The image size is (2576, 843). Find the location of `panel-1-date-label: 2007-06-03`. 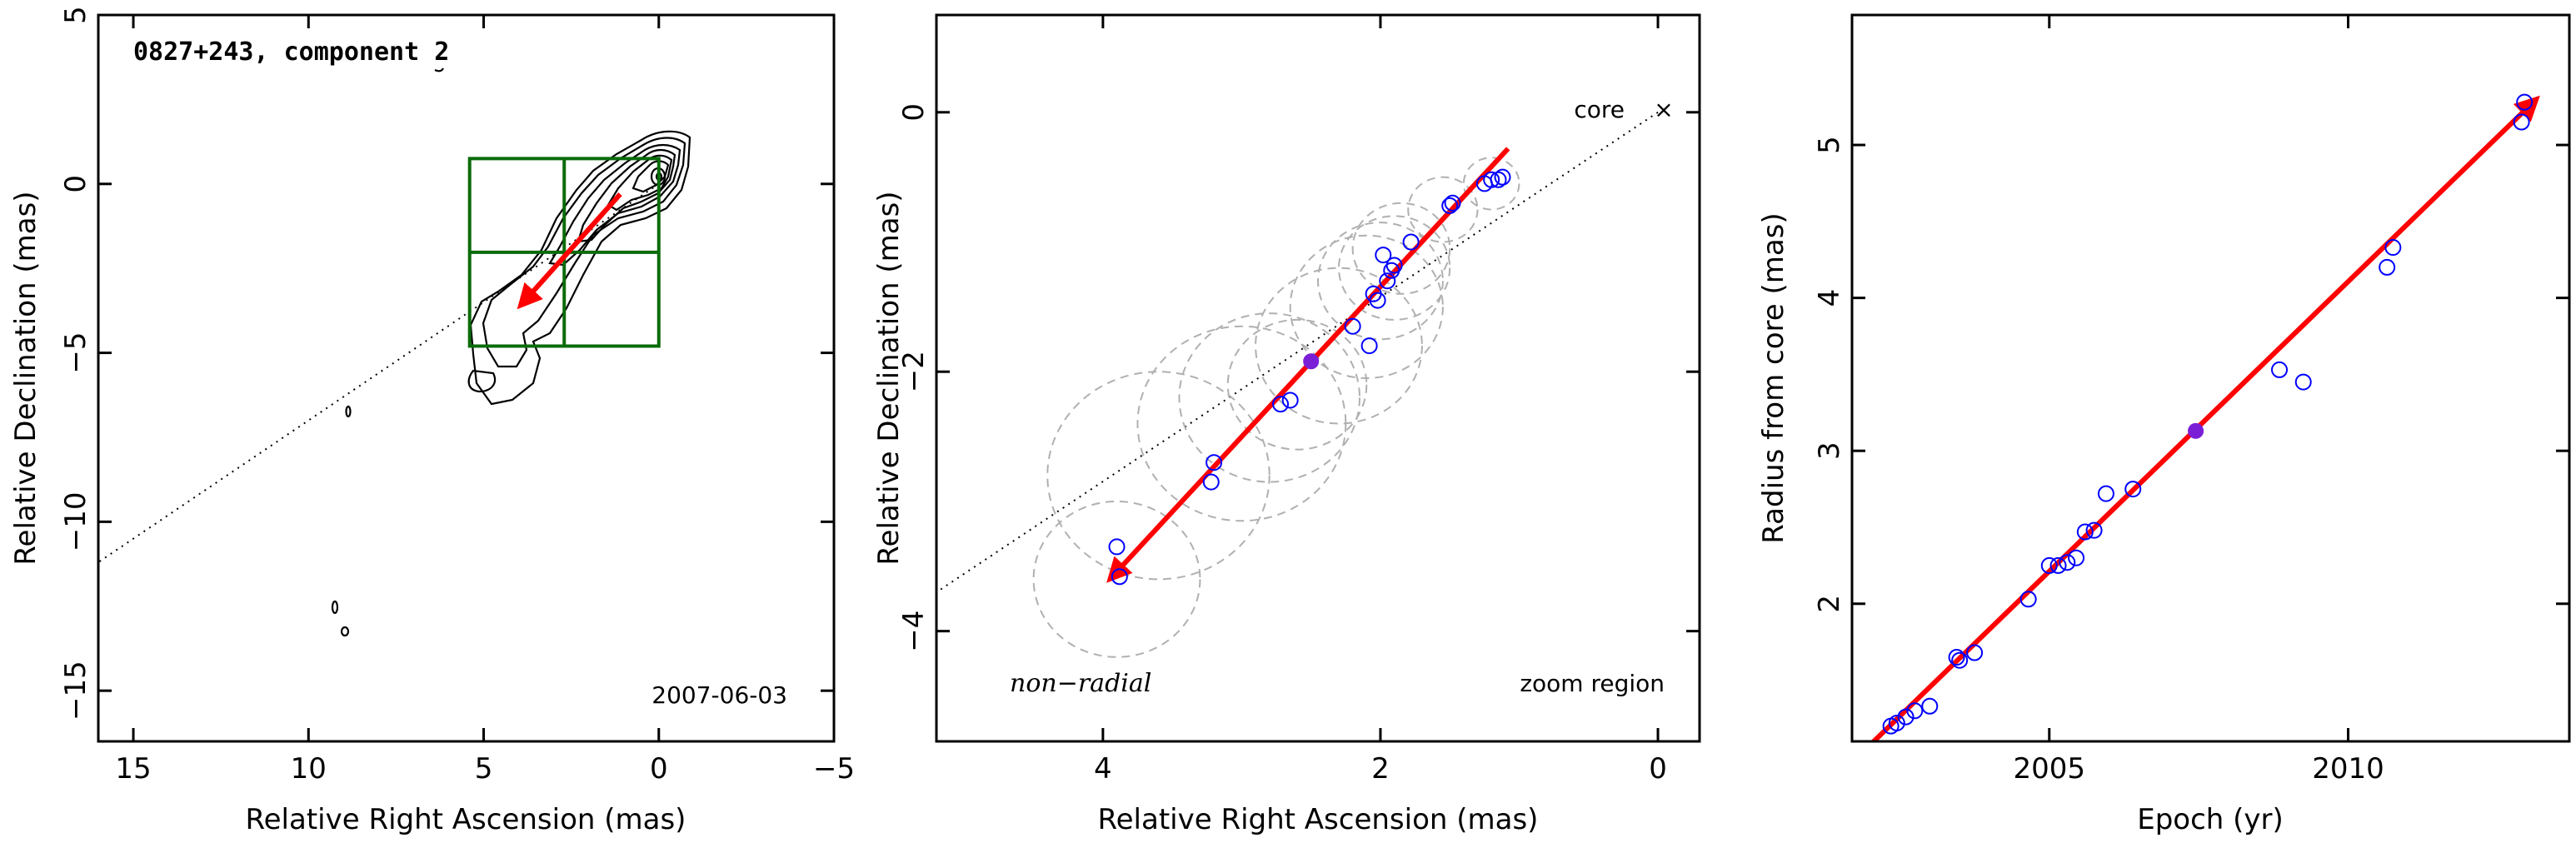

panel-1-date-label: 2007-06-03 is located at coordinates (719, 695).